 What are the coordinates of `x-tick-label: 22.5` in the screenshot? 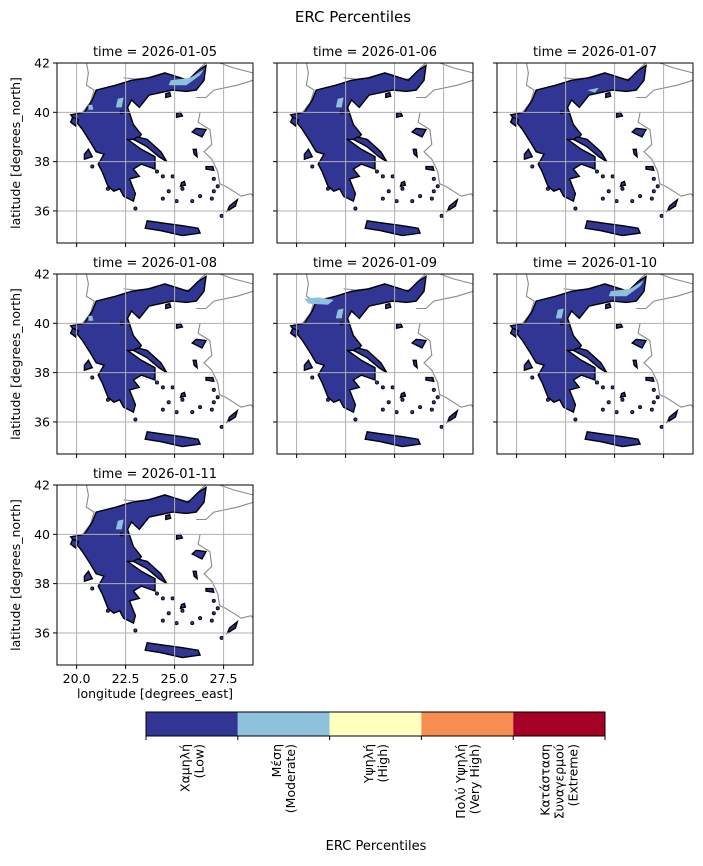 It's located at (126, 678).